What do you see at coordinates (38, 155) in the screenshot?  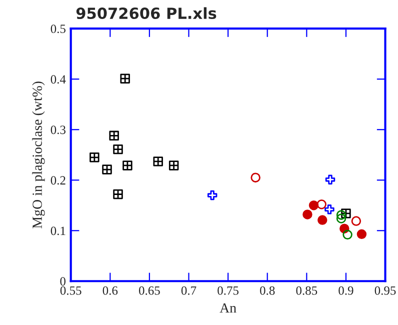 I see `y-axis-title: MgO in plagioclase (wt%)` at bounding box center [38, 155].